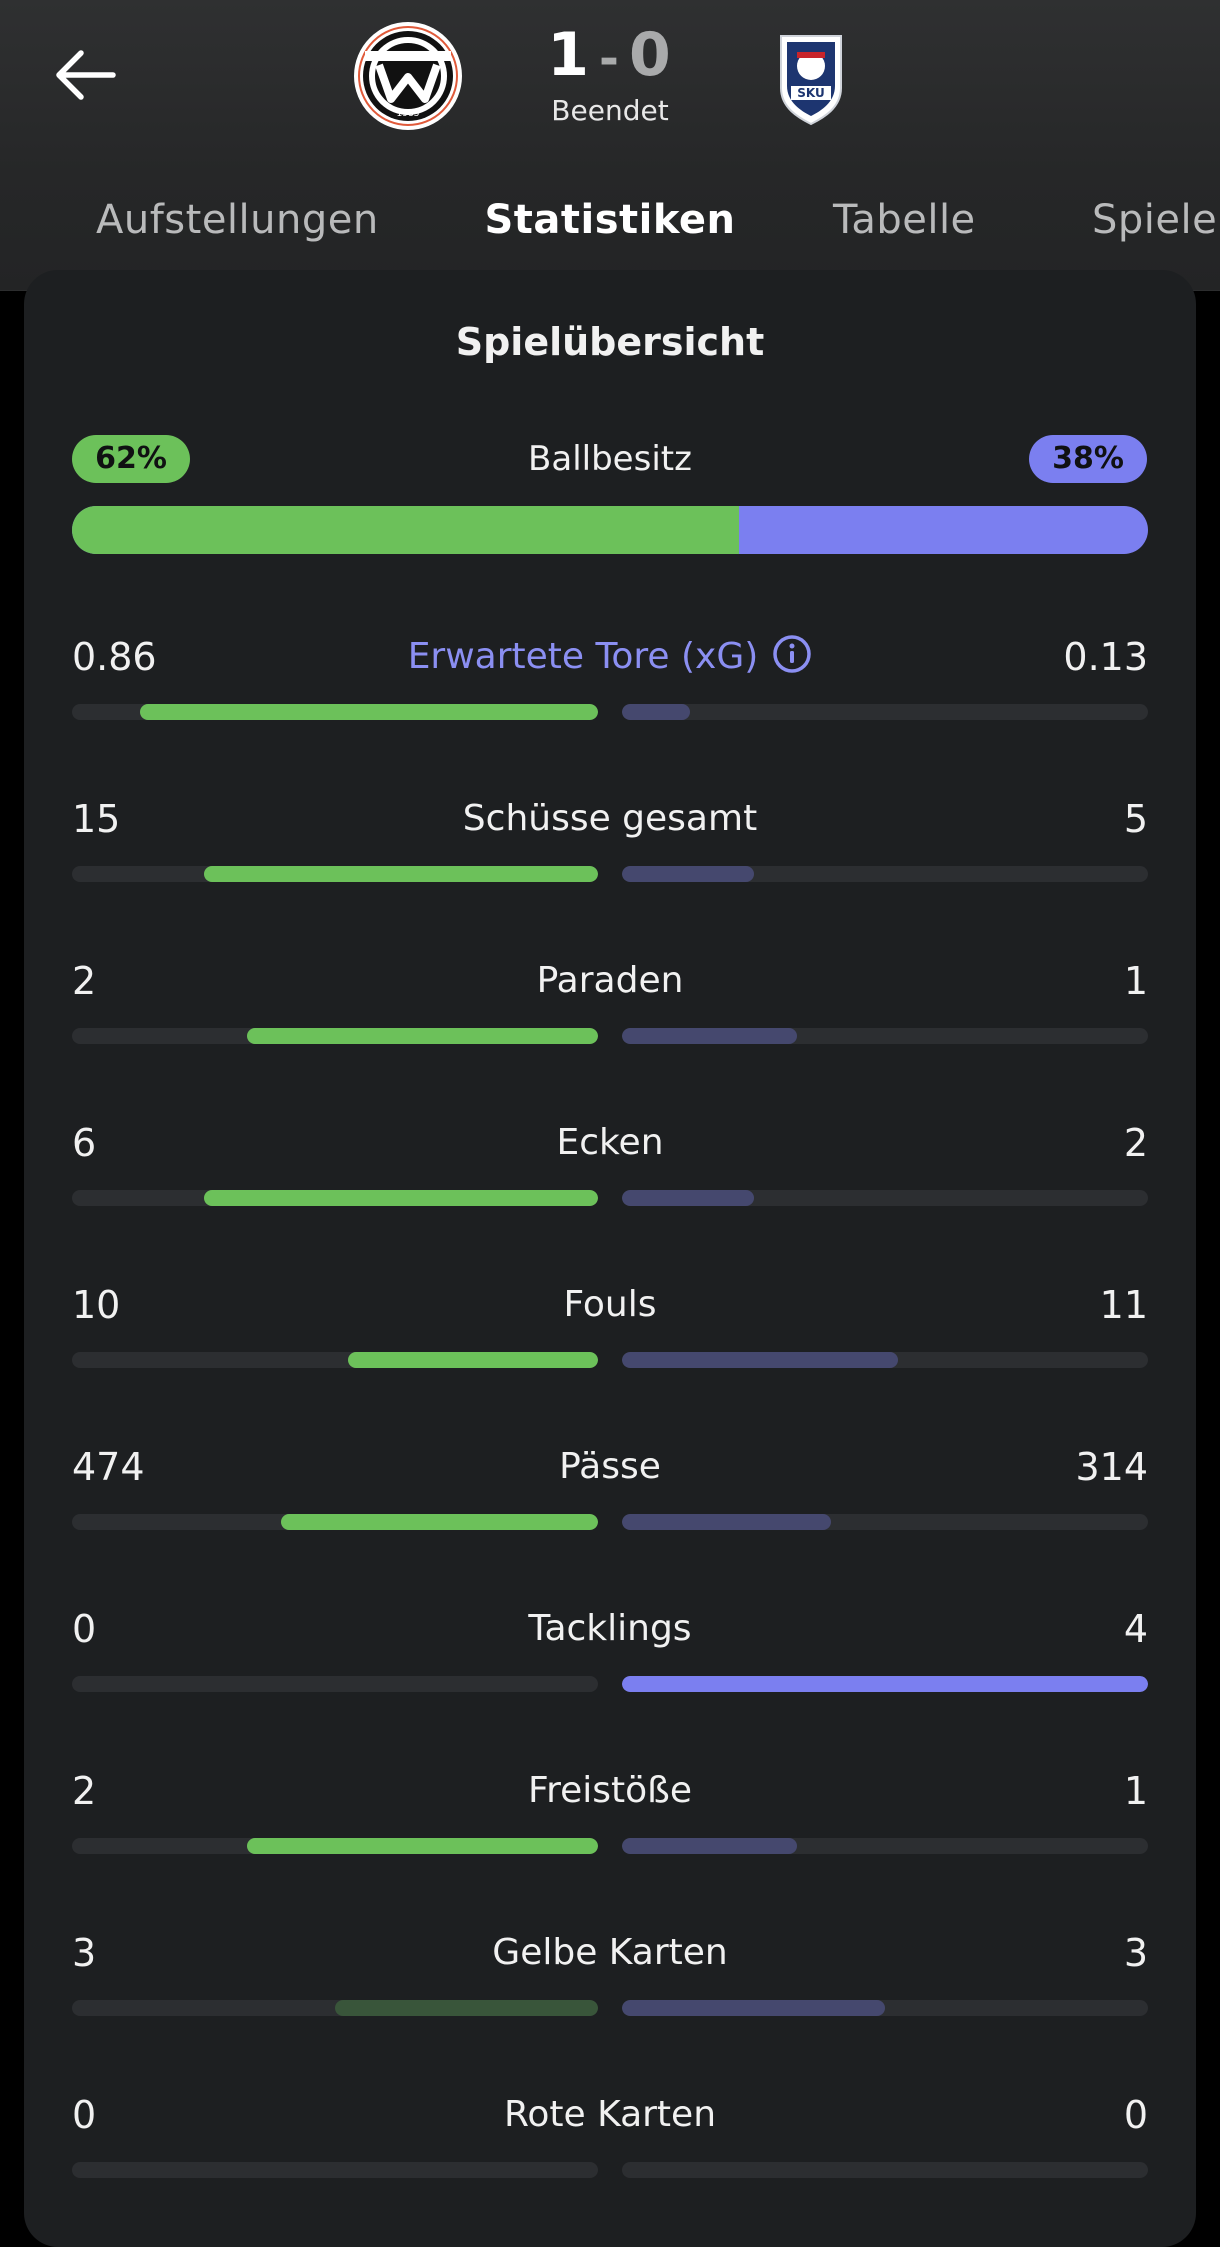 The width and height of the screenshot is (1220, 2247). I want to click on stat-label-text: Fouls, so click(610, 1304).